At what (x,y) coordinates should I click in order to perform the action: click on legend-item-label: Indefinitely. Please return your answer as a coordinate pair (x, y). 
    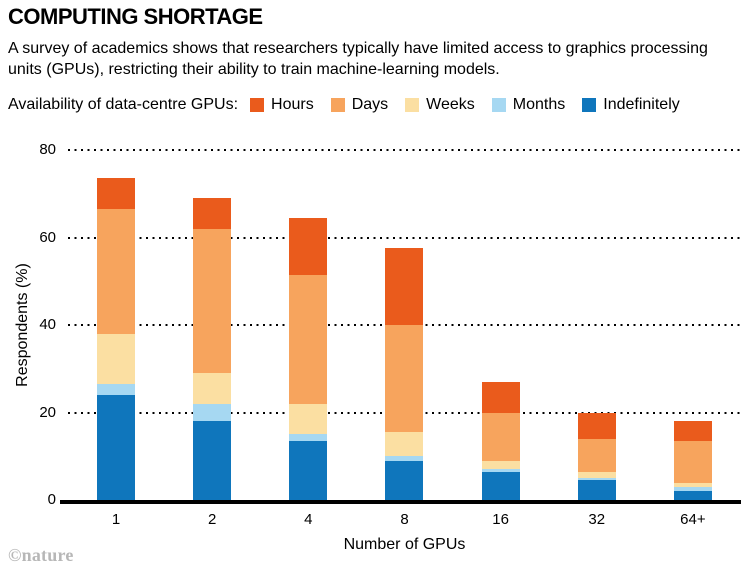
    Looking at the image, I should click on (641, 104).